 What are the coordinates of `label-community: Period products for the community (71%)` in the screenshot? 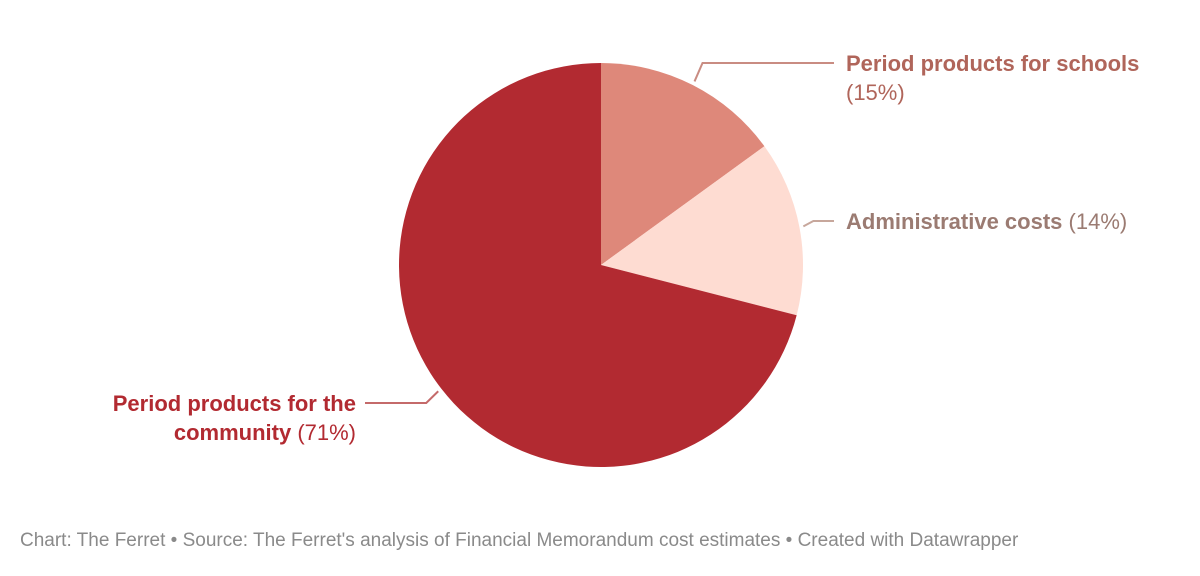 It's located at (228, 418).